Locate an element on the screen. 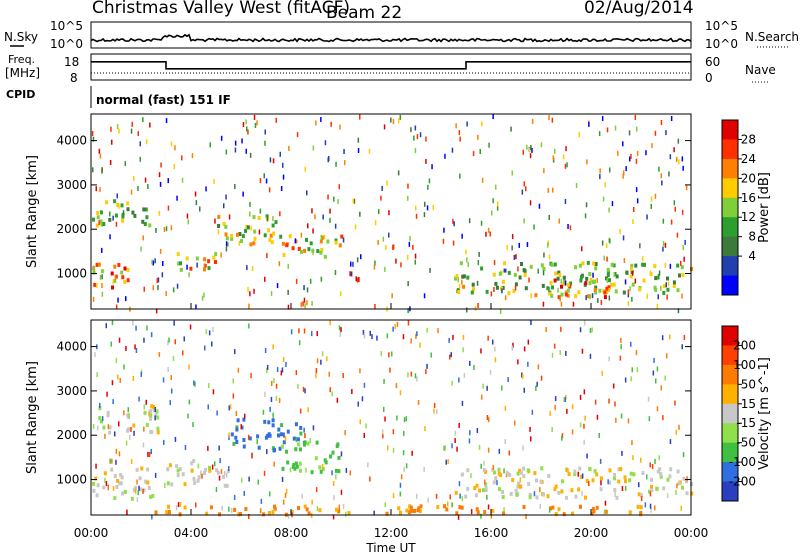  power-colorbar-band is located at coordinates (730, 227).